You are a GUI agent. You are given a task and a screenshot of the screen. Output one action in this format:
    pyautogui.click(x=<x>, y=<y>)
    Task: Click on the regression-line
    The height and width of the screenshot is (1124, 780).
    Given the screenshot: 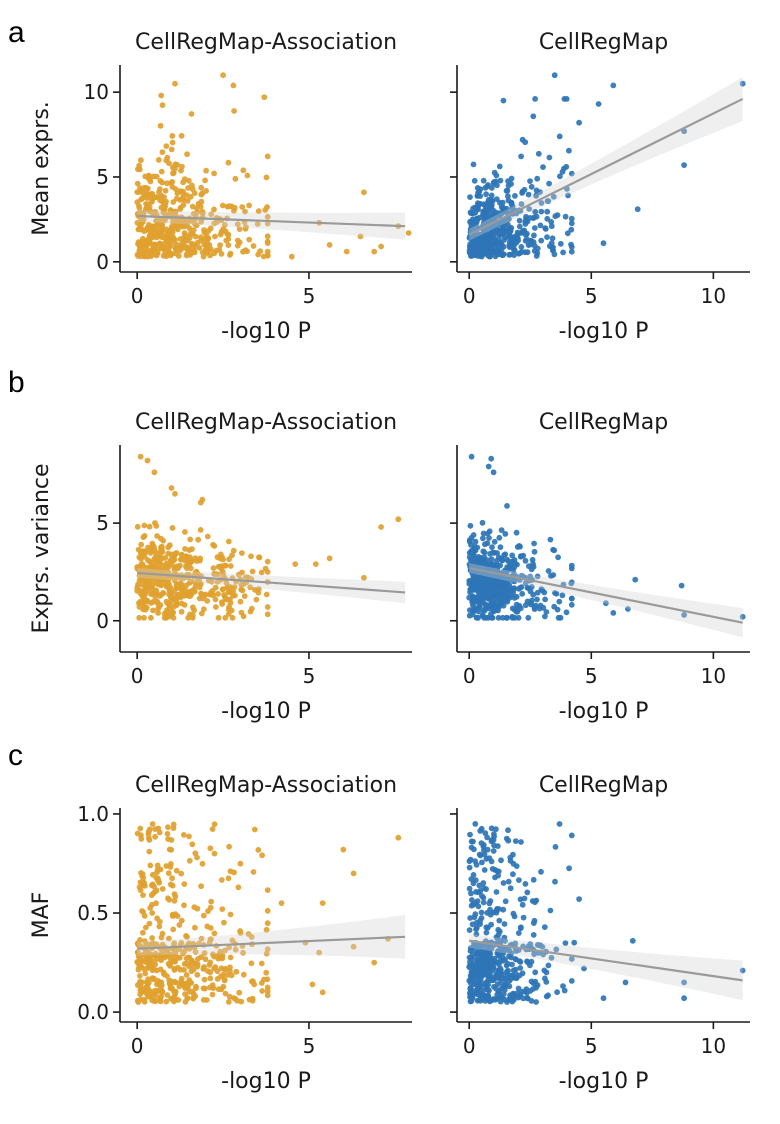 What is the action you would take?
    pyautogui.click(x=271, y=942)
    